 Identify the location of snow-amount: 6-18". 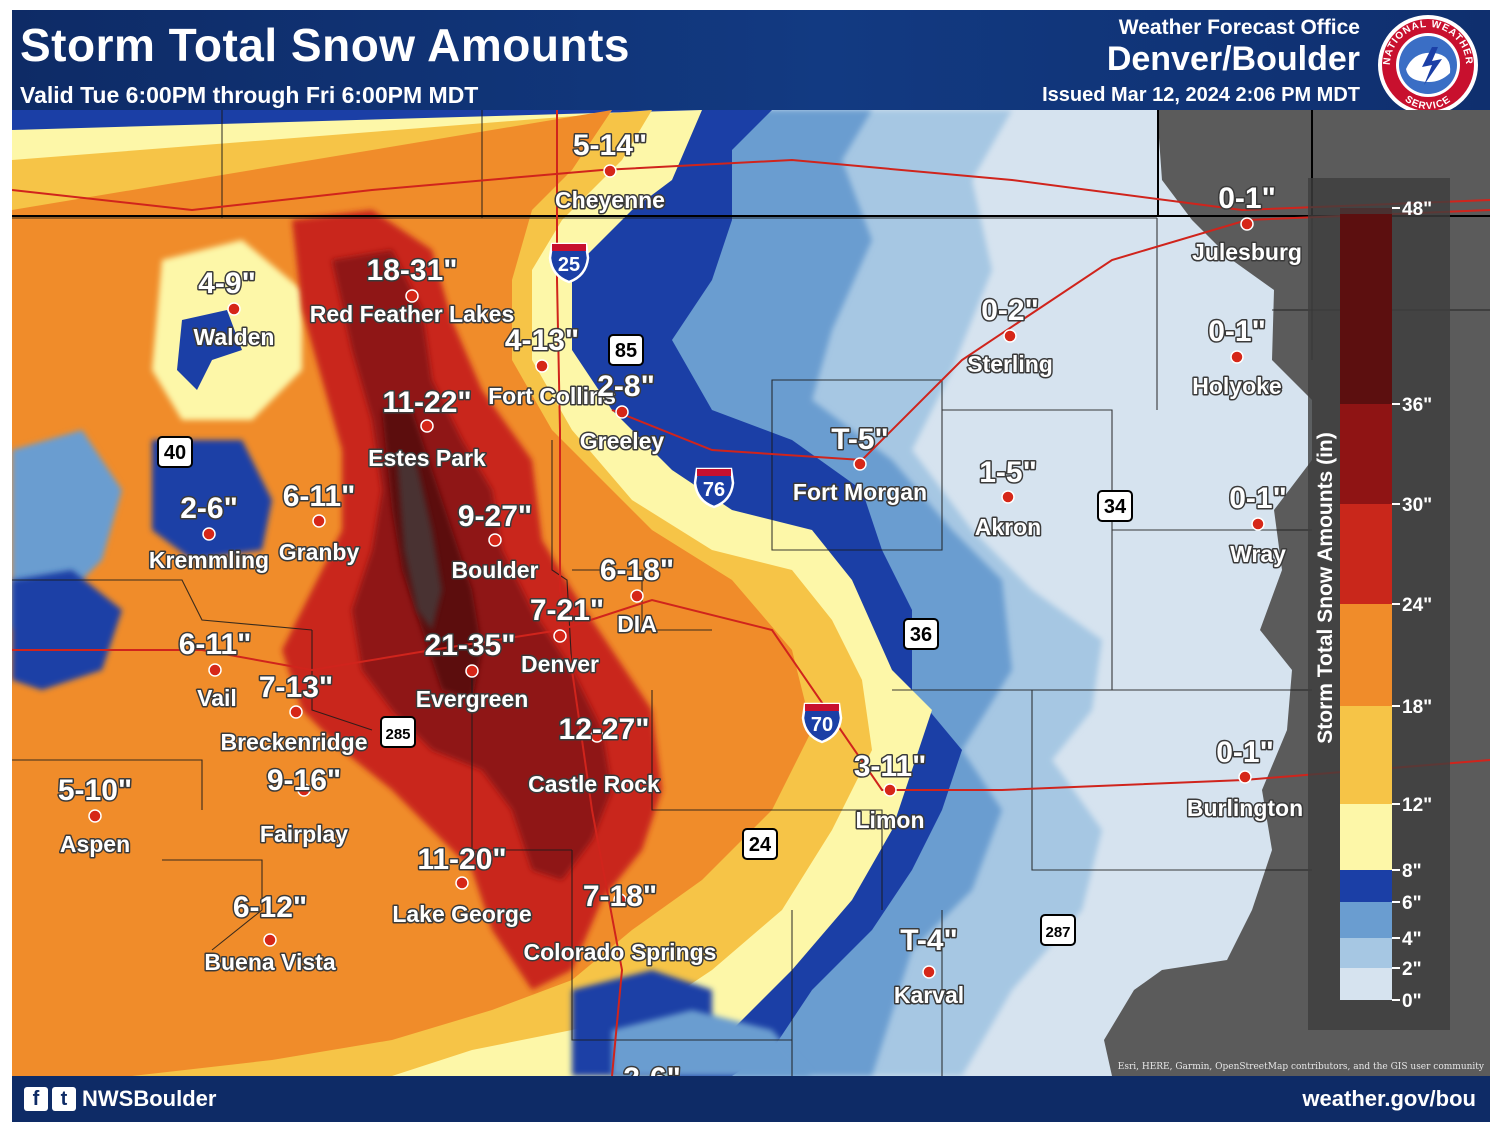
(637, 570).